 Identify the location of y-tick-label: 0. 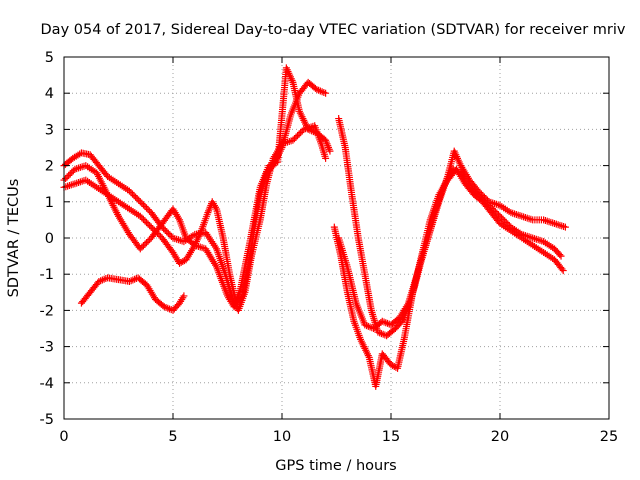
(49, 239).